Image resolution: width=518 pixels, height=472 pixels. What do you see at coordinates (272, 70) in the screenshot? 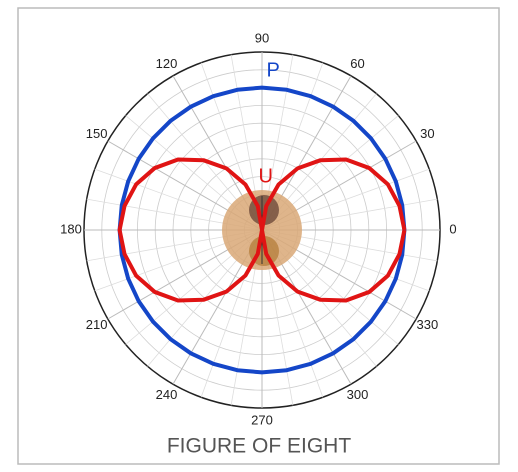
I see `series-label: P` at bounding box center [272, 70].